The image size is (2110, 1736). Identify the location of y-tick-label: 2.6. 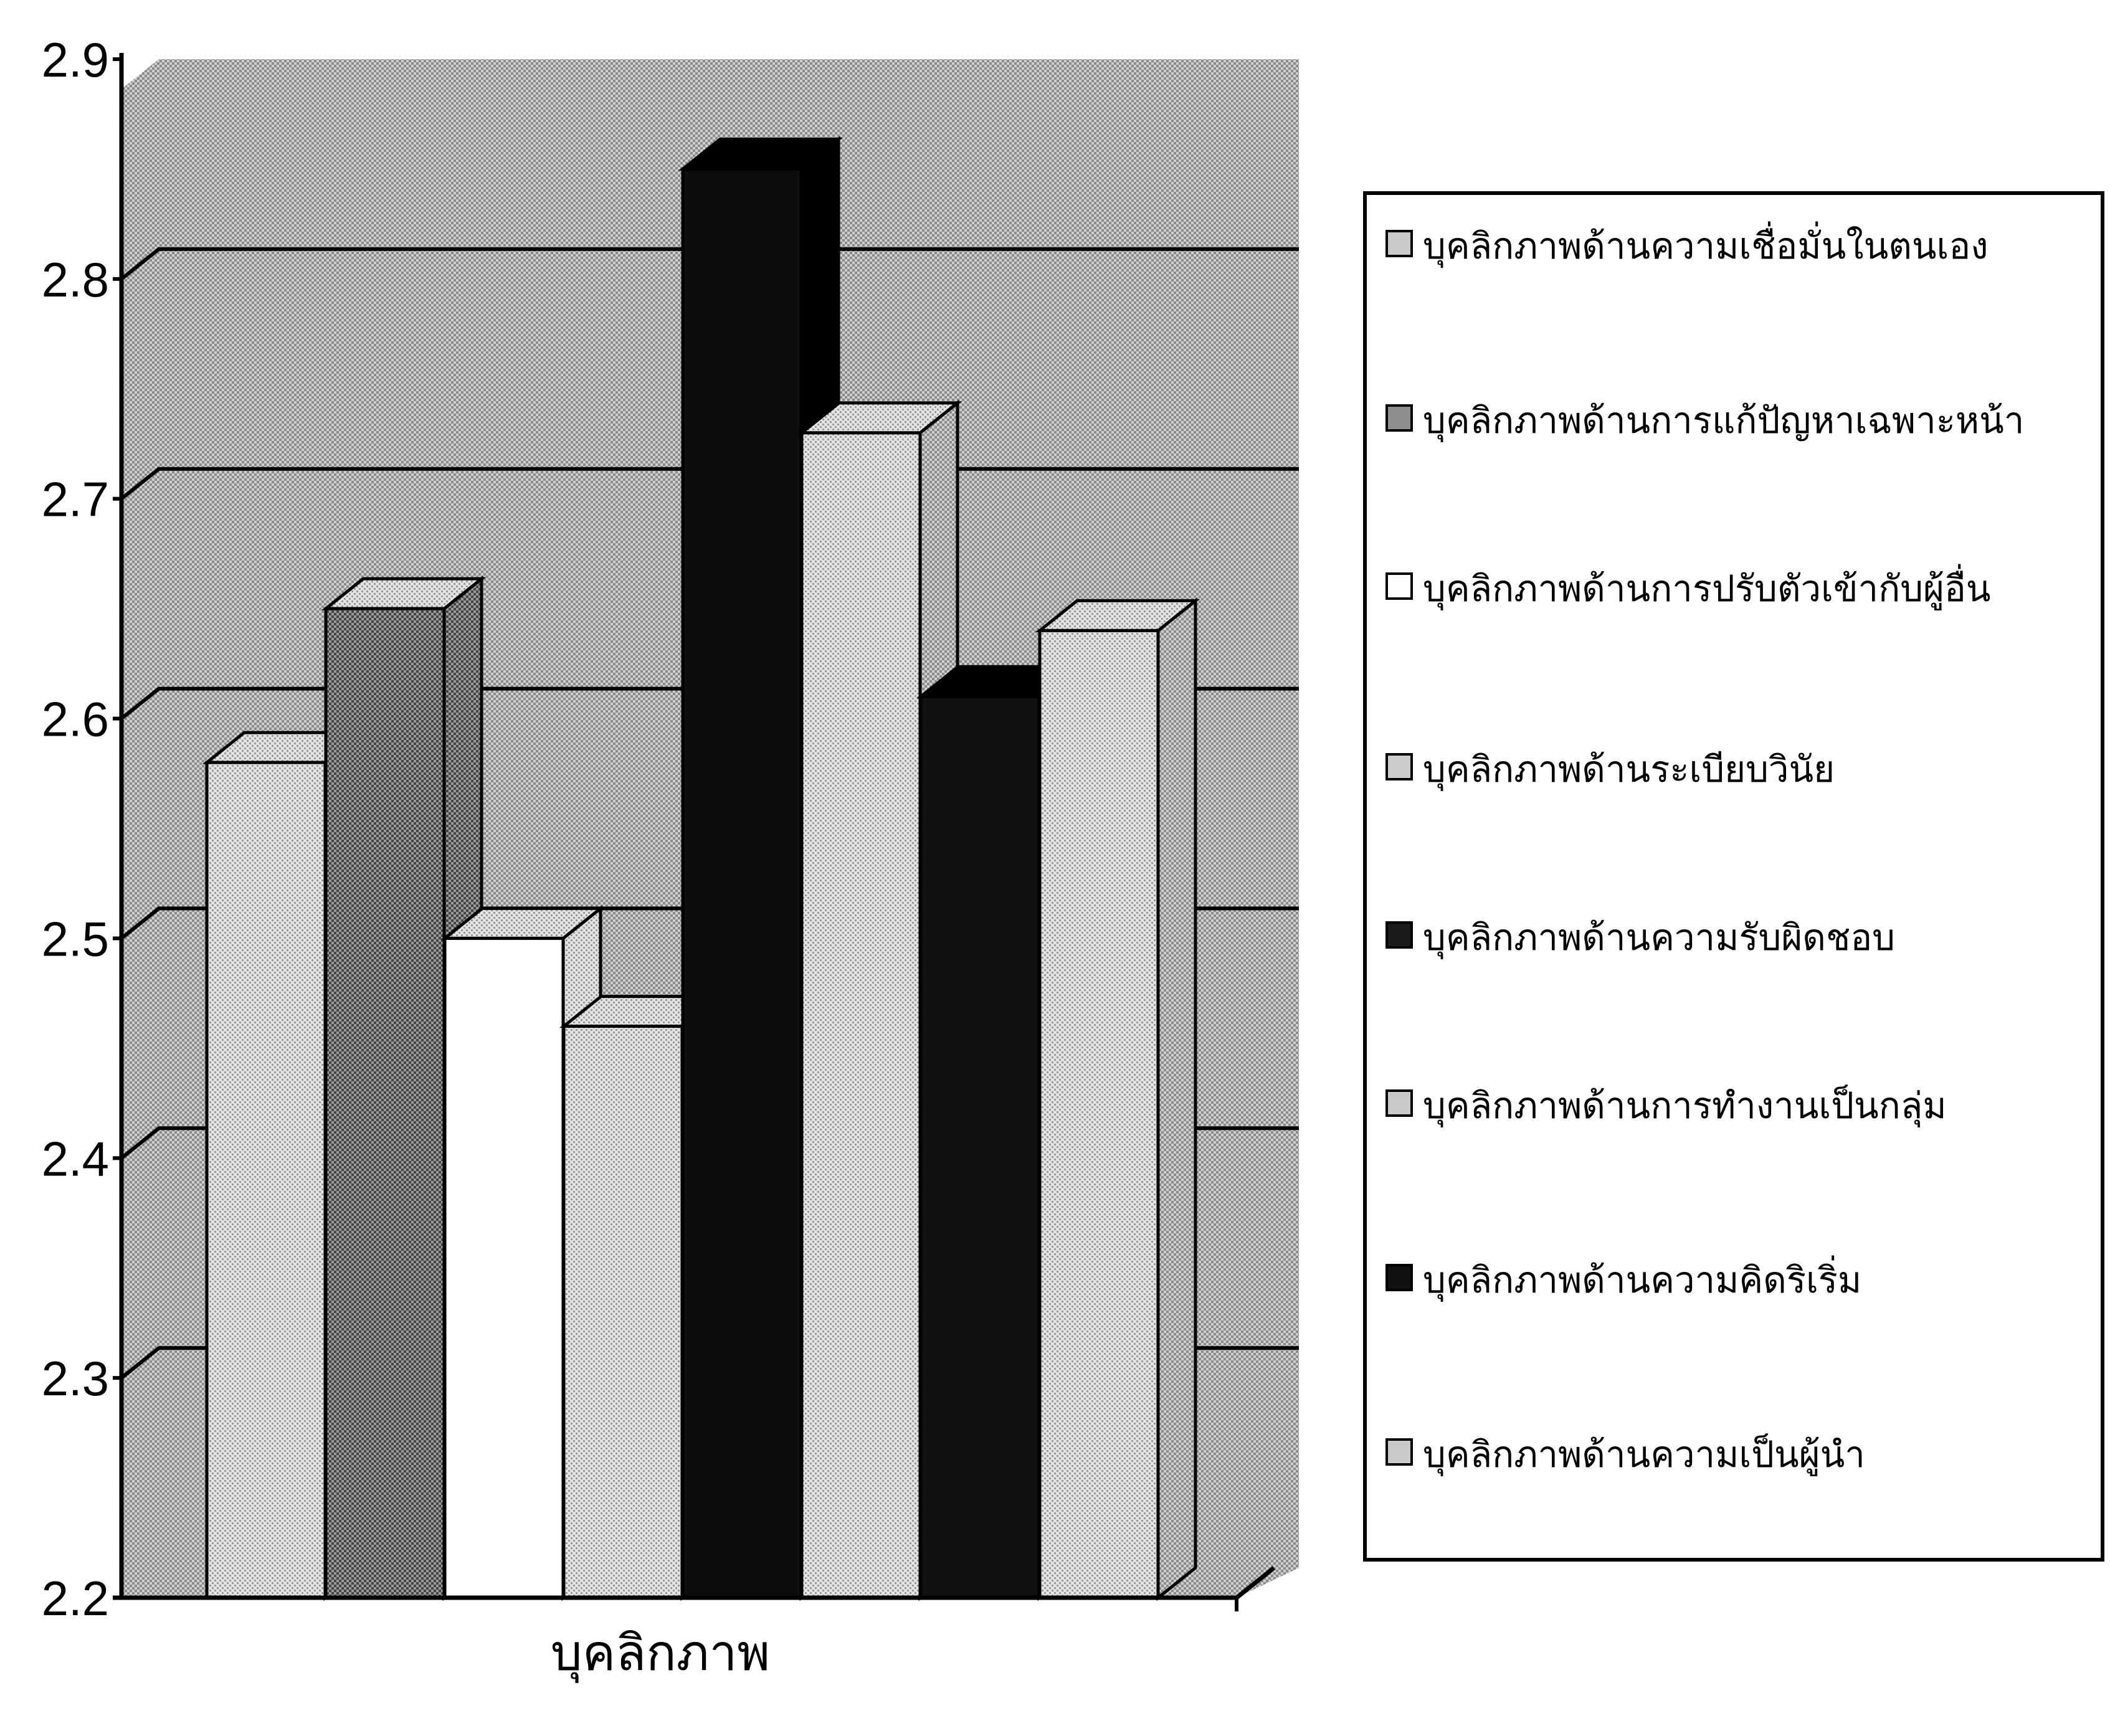
(75, 719).